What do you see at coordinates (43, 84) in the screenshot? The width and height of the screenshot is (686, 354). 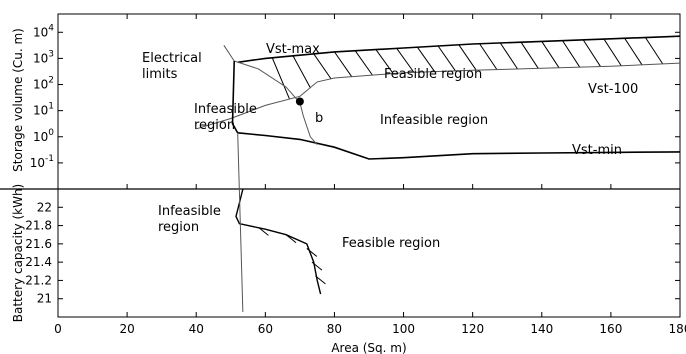 I see `top-y-tick-label: 10²` at bounding box center [43, 84].